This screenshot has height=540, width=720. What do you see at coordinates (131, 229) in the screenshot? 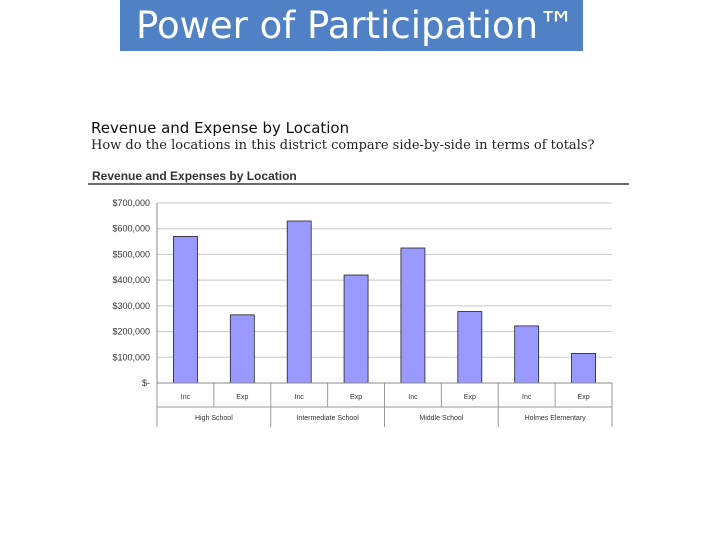
I see `y-tick-label: $600,000` at bounding box center [131, 229].